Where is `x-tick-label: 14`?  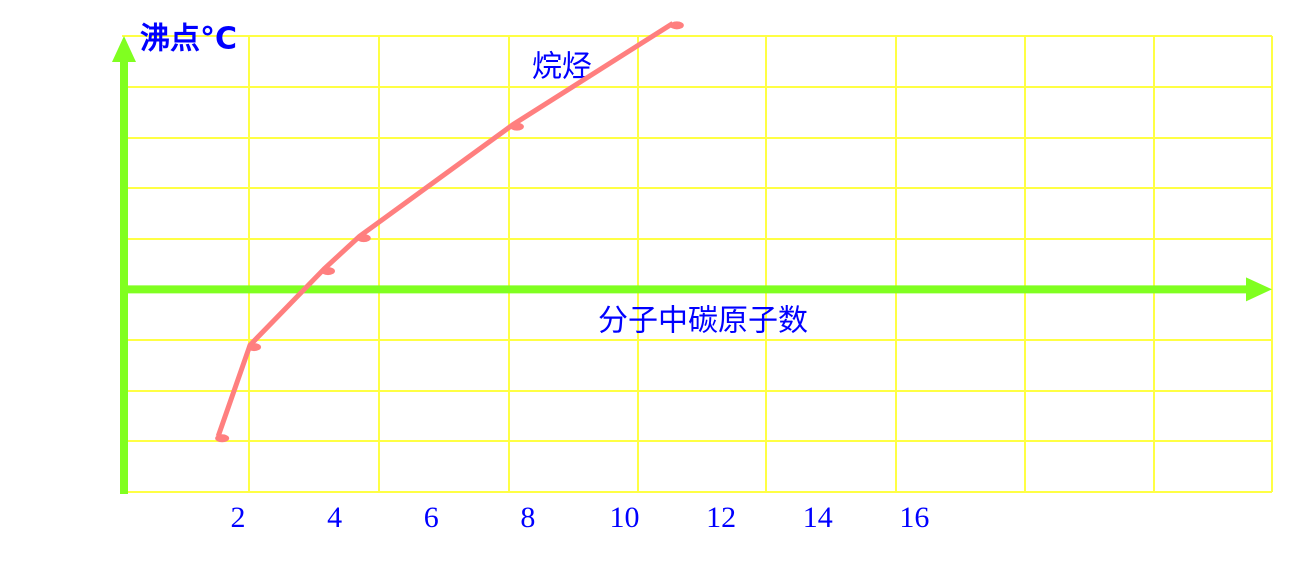
x-tick-label: 14 is located at coordinates (818, 517).